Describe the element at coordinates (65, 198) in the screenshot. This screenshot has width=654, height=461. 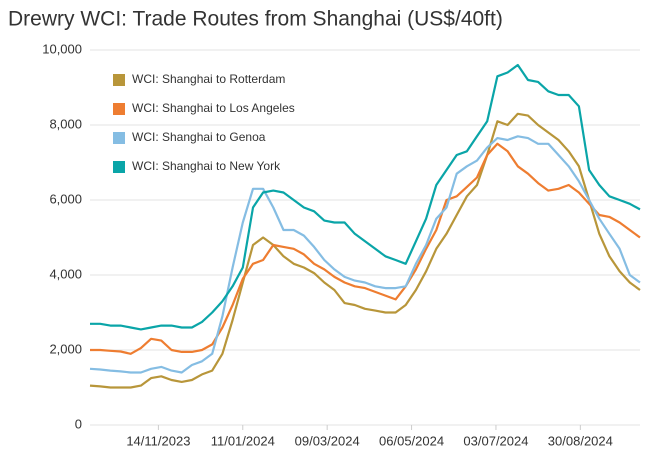
I see `y-tick-label: 6,000` at that location.